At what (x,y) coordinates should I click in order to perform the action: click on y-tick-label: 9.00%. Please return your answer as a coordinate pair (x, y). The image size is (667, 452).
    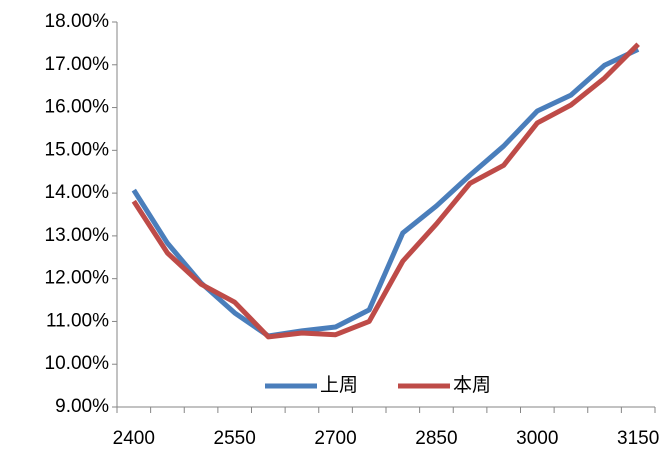
    Looking at the image, I should click on (82, 406).